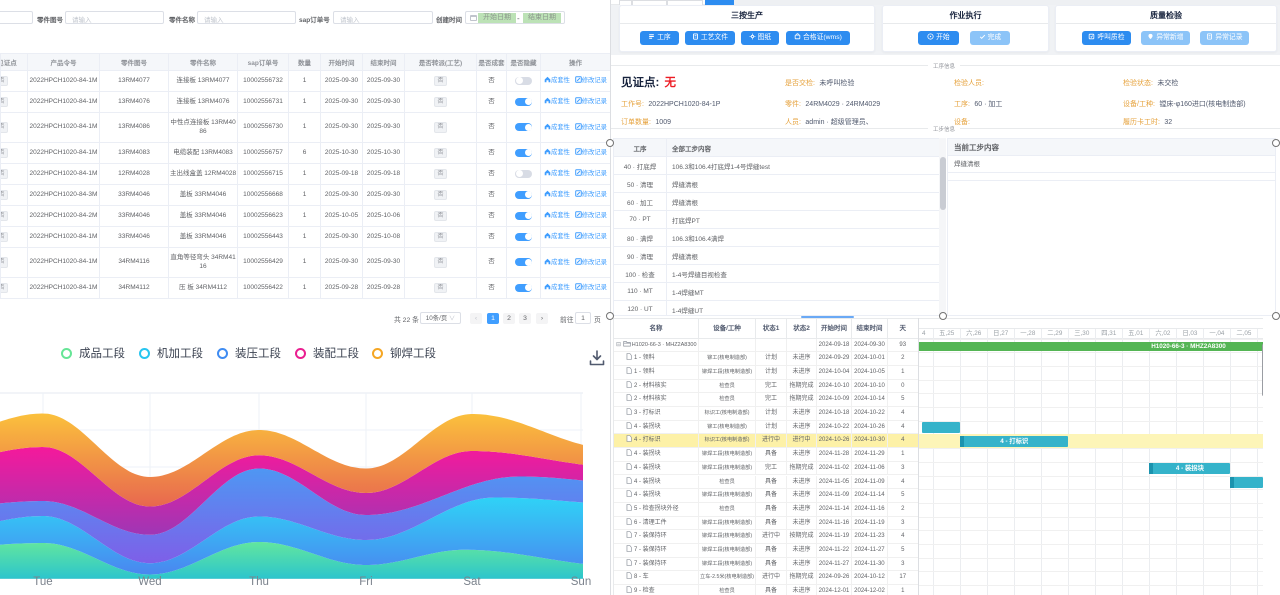 Image resolution: width=1280 pixels, height=595 pixels. I want to click on svg-text: Tue, so click(42, 582).